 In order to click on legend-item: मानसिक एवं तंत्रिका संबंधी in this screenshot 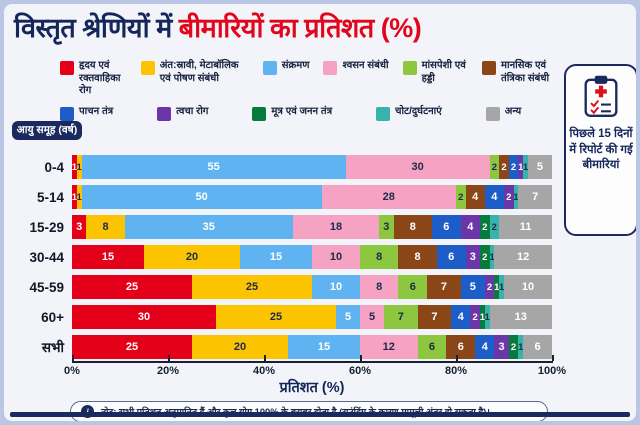, I will do `click(522, 72)`.